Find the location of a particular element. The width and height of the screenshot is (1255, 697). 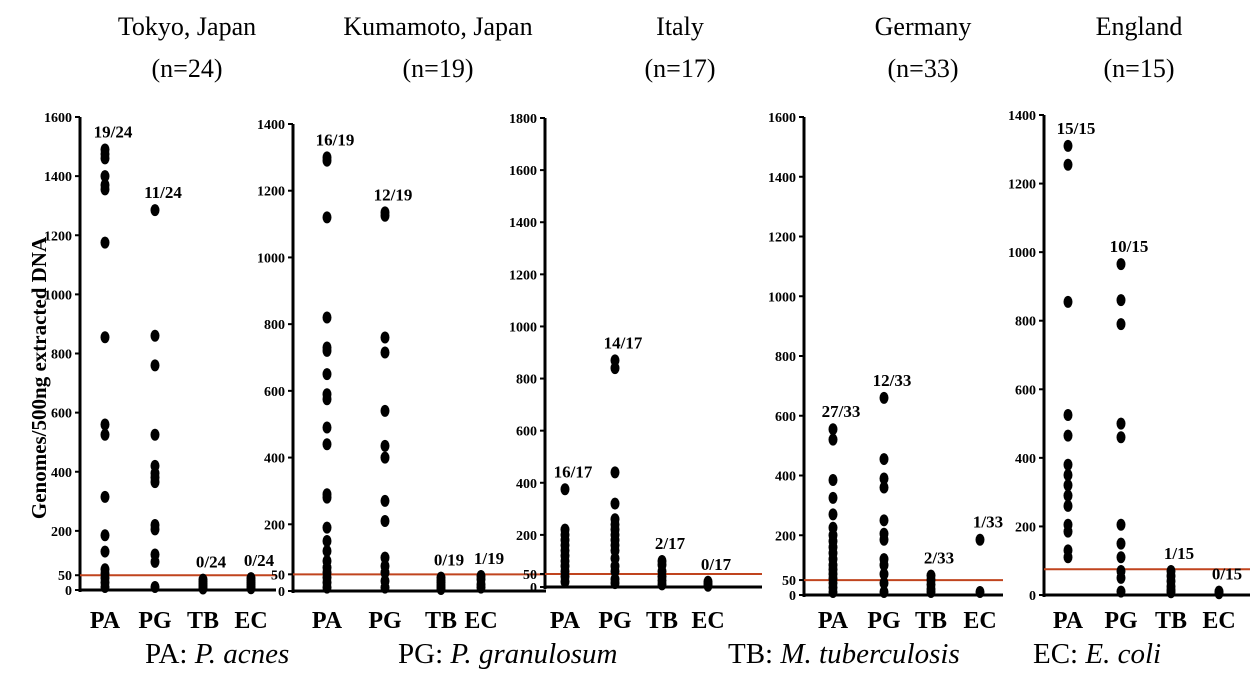

detection-label: 1/33 is located at coordinates (988, 522).